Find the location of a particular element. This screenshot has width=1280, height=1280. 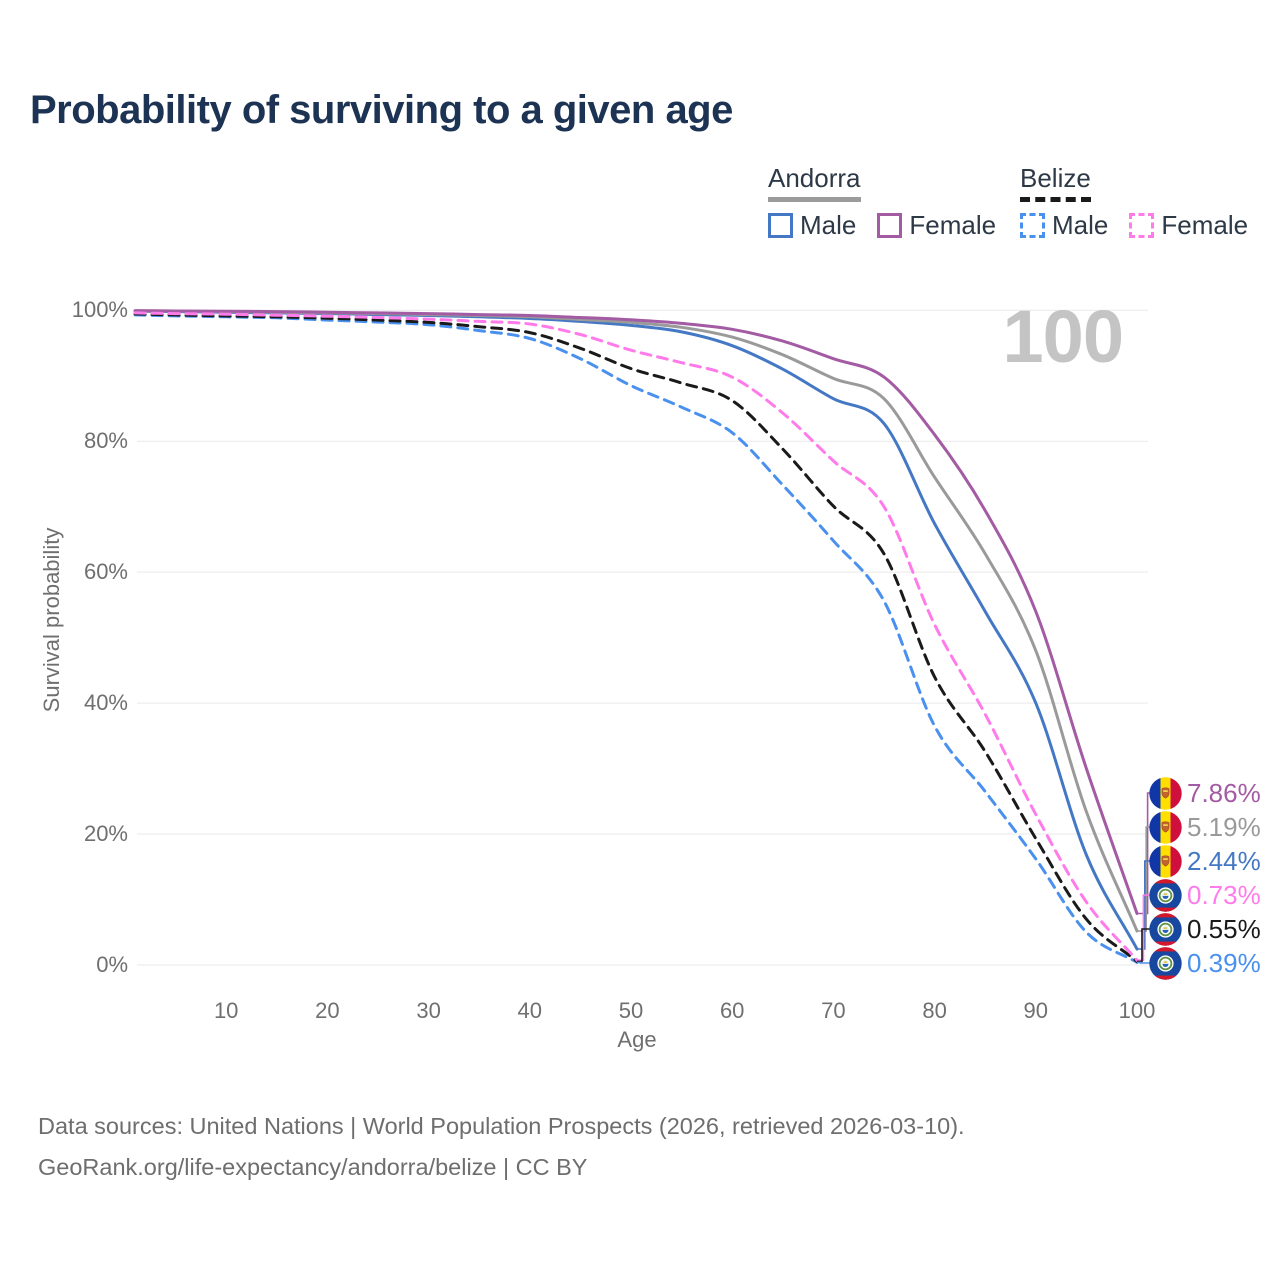

x-tick-label: 20 is located at coordinates (327, 1010).